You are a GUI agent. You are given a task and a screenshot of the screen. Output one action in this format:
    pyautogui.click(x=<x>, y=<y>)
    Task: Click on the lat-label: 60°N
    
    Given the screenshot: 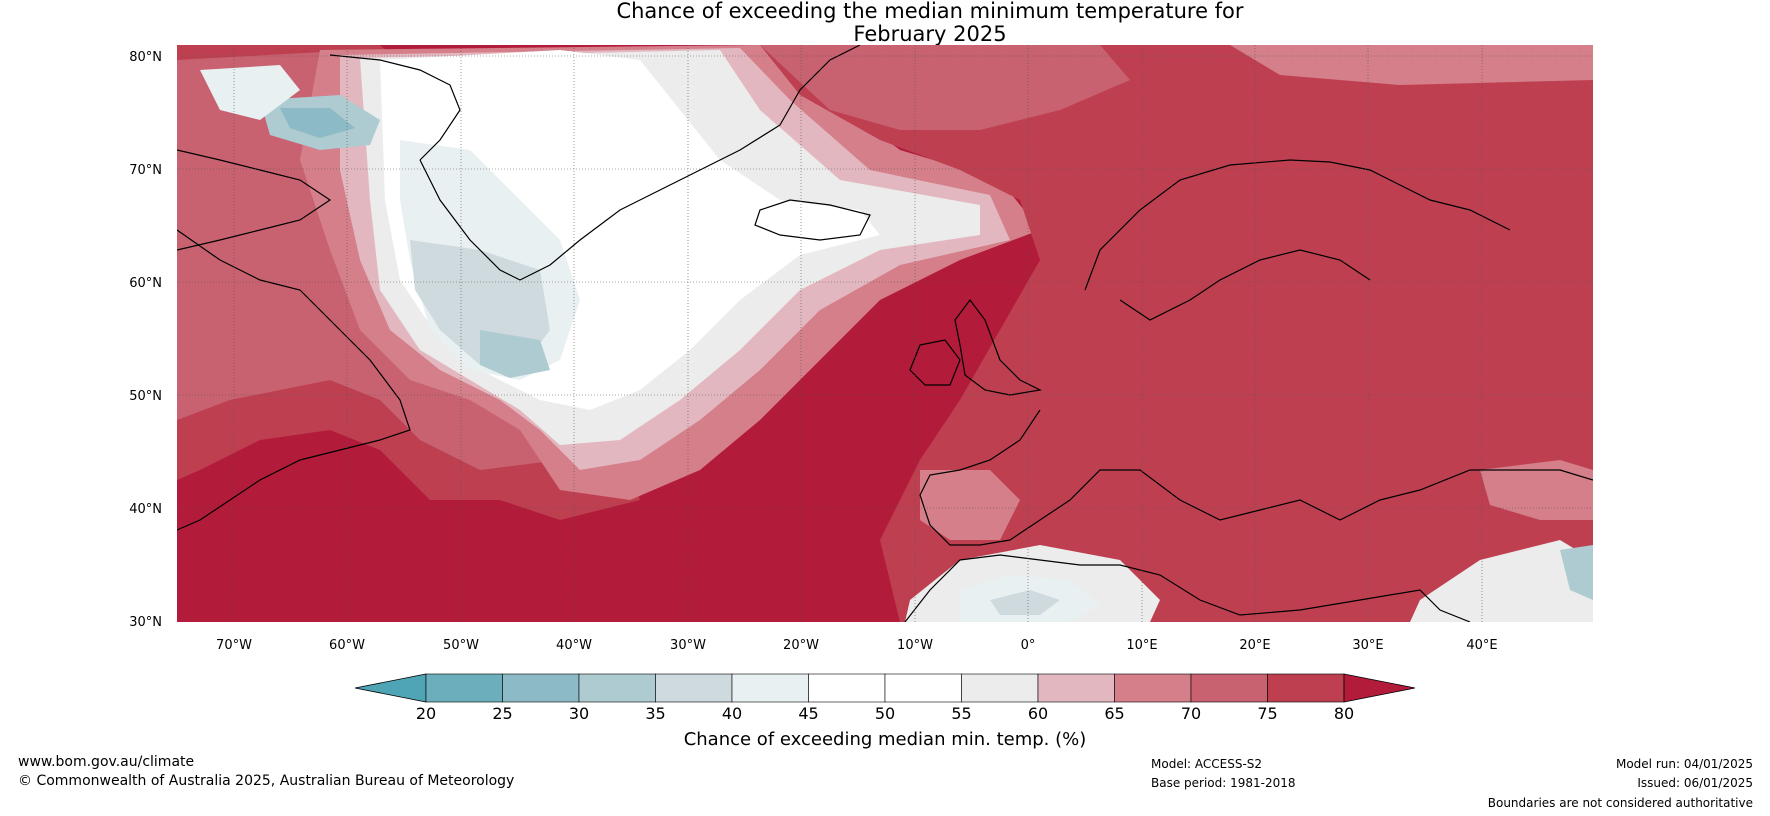 What is the action you would take?
    pyautogui.click(x=145, y=283)
    